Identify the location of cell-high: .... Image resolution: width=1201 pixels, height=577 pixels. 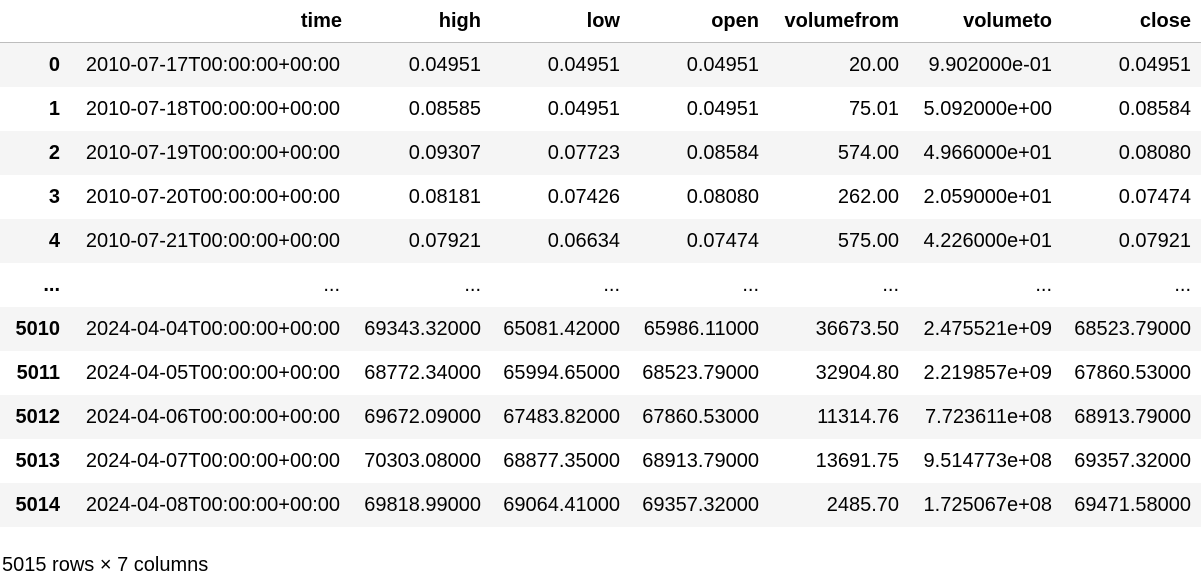
(472, 284).